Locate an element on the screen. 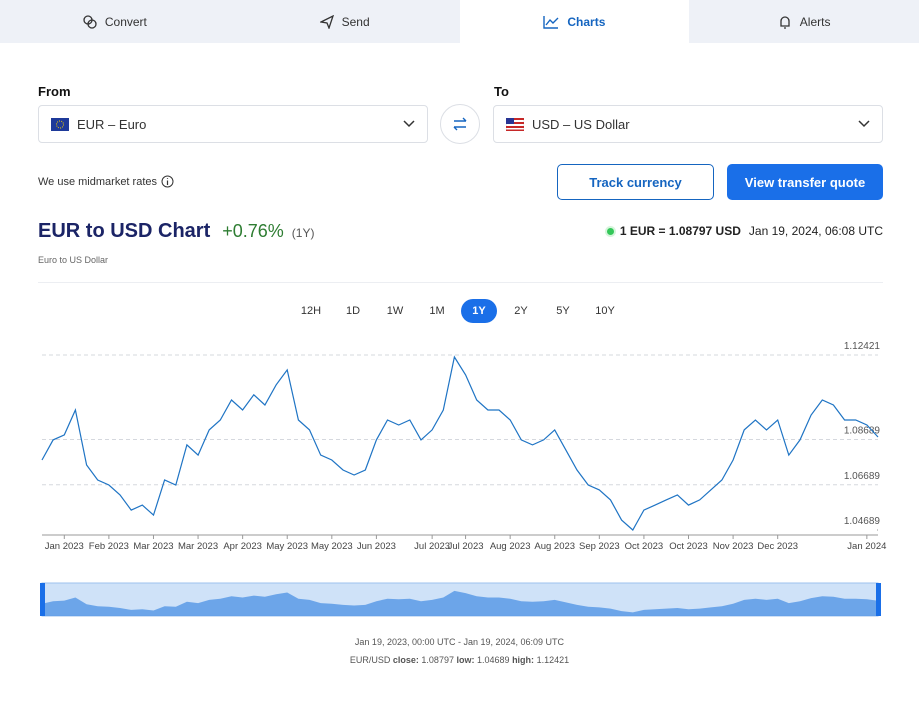 The width and height of the screenshot is (919, 722). close: 1.08797 is located at coordinates (437, 660).